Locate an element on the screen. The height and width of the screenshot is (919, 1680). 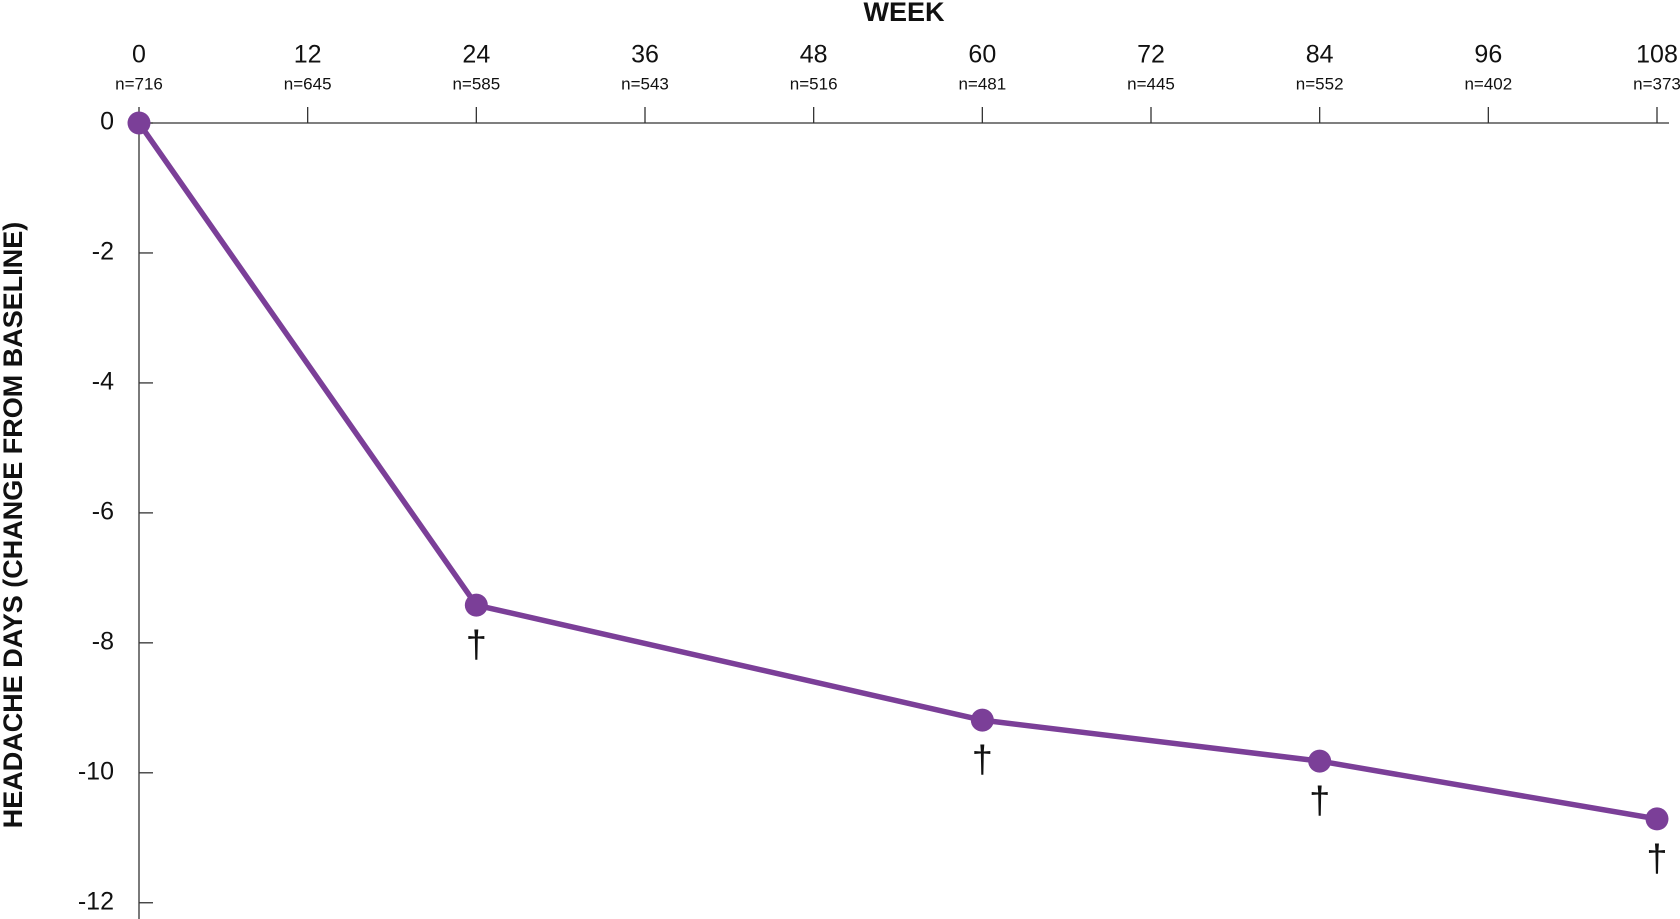
sample-size-label: n=445 is located at coordinates (1151, 83).